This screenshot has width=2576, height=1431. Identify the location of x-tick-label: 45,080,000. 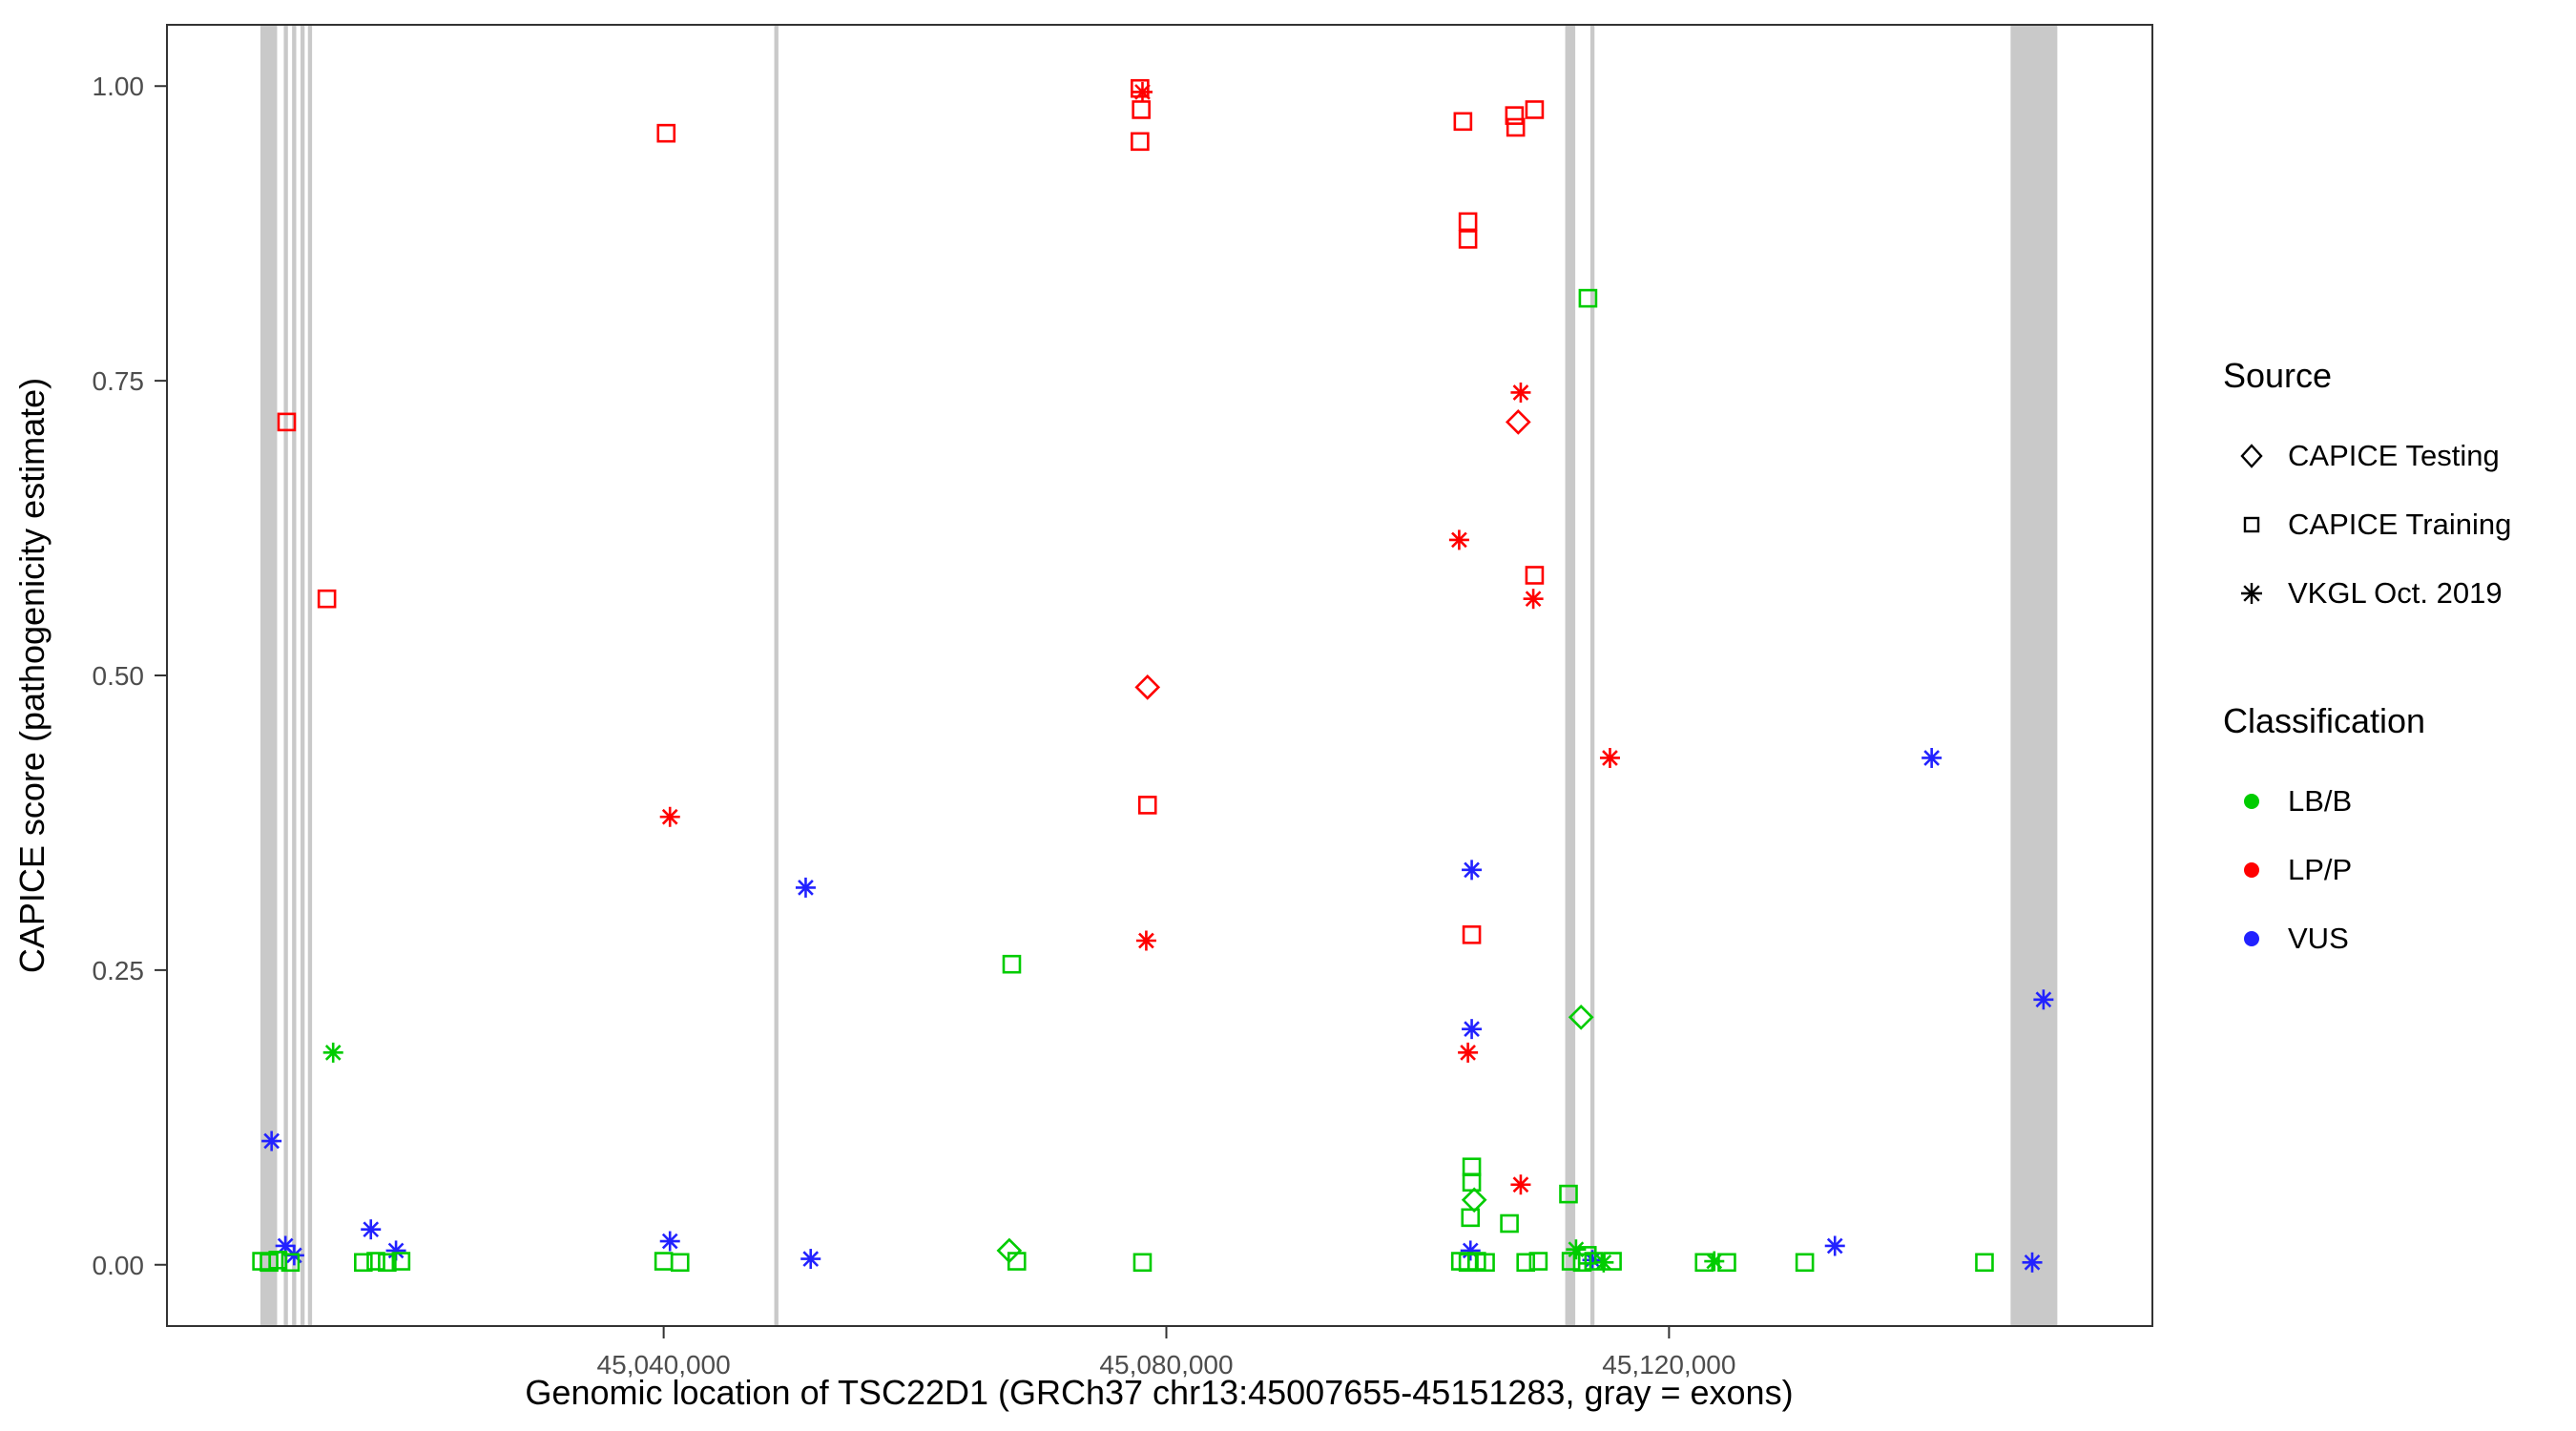
(1166, 1364).